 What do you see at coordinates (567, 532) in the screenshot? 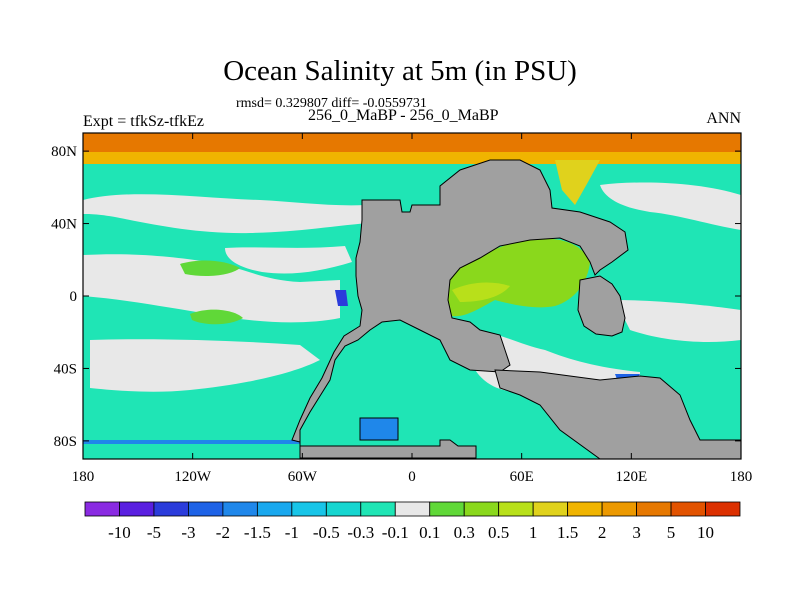
I see `colorbar-label: 1.5` at bounding box center [567, 532].